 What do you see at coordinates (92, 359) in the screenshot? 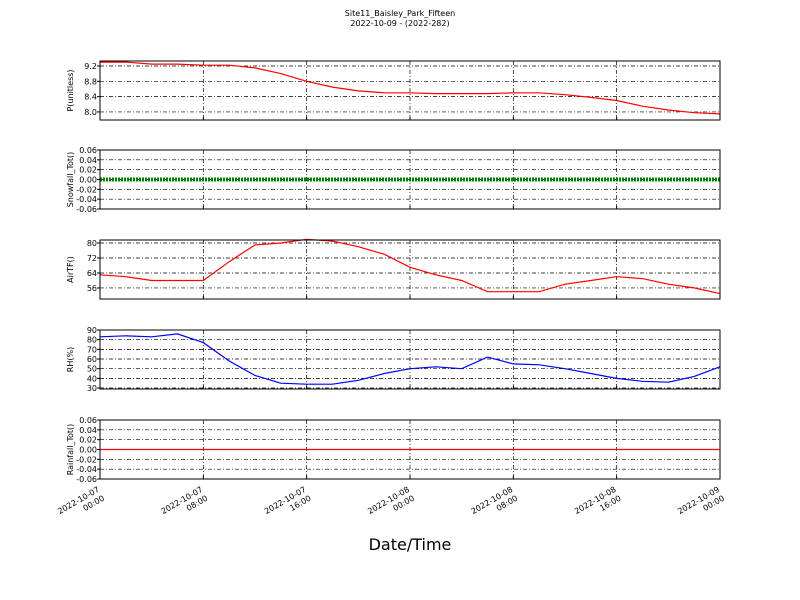
I see `y-tick-label: 60` at bounding box center [92, 359].